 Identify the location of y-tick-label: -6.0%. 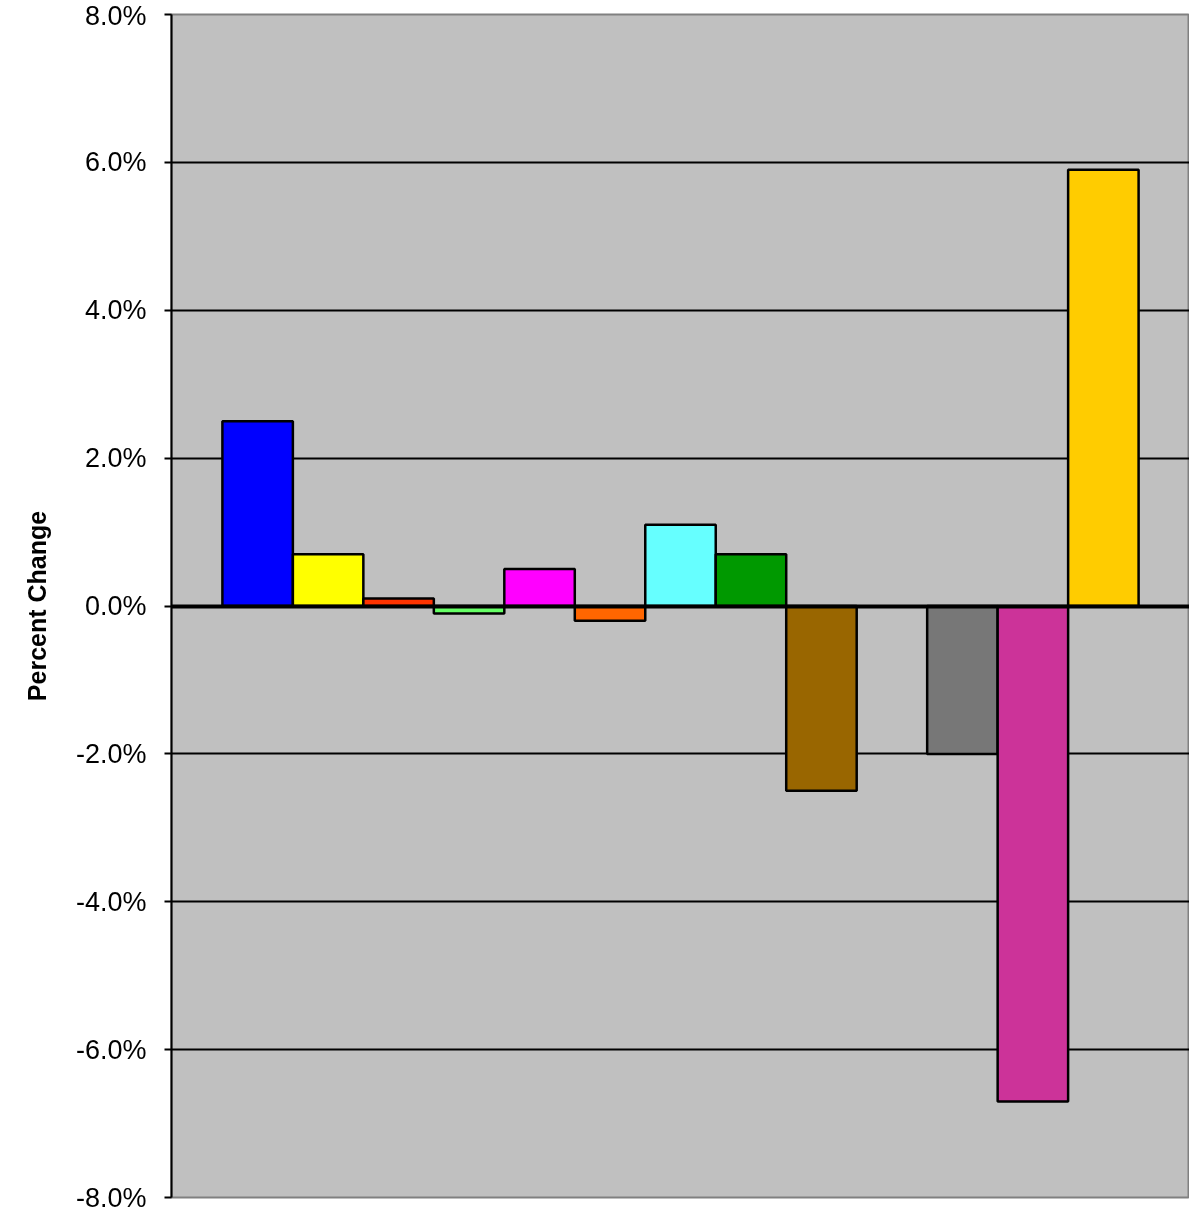
(111, 1049).